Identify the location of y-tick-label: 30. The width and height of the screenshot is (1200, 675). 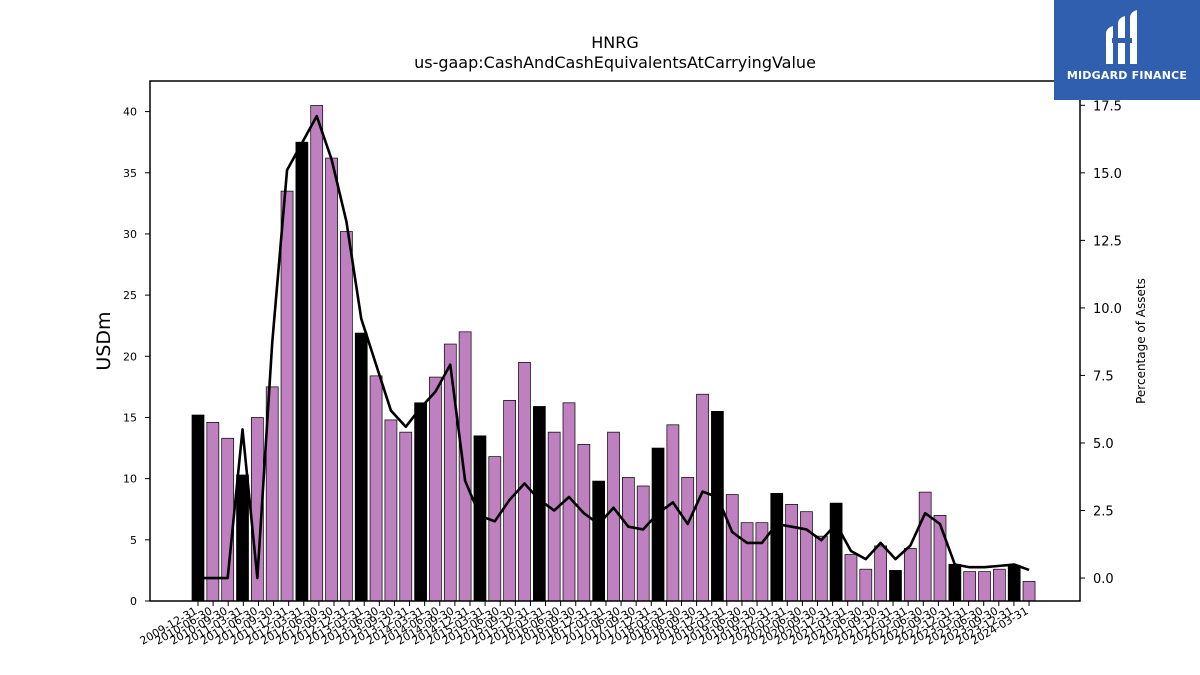
(130, 234).